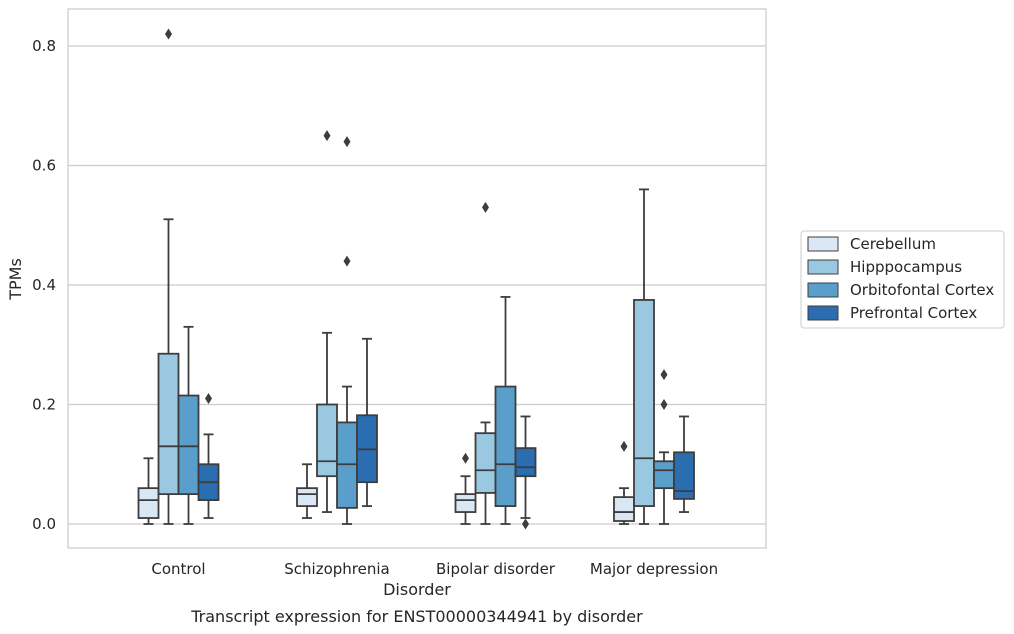  I want to click on y-tick-label: 0.4, so click(44, 285).